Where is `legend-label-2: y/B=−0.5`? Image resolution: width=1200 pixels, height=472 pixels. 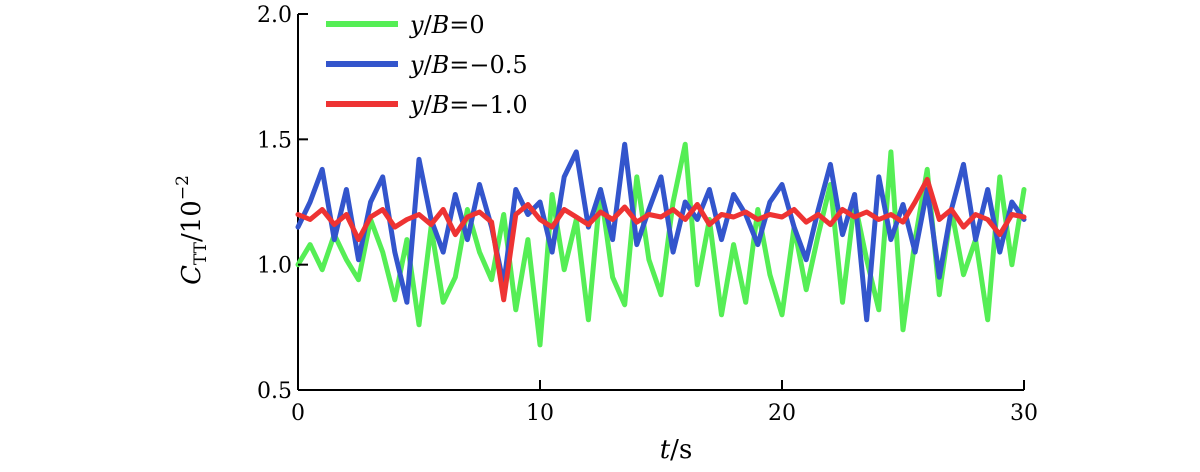
legend-label-2: y/B=−0.5 is located at coordinates (468, 65).